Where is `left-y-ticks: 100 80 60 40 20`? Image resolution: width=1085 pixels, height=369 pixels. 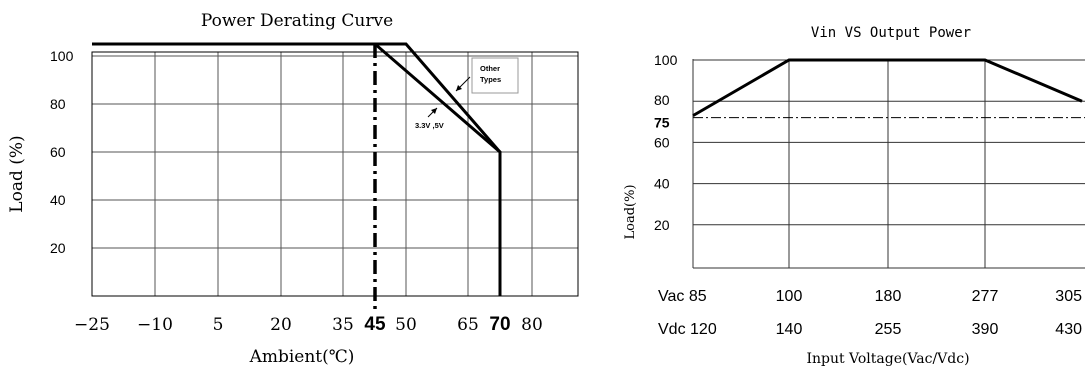
left-y-ticks: 100 80 60 40 20 is located at coordinates (62, 152).